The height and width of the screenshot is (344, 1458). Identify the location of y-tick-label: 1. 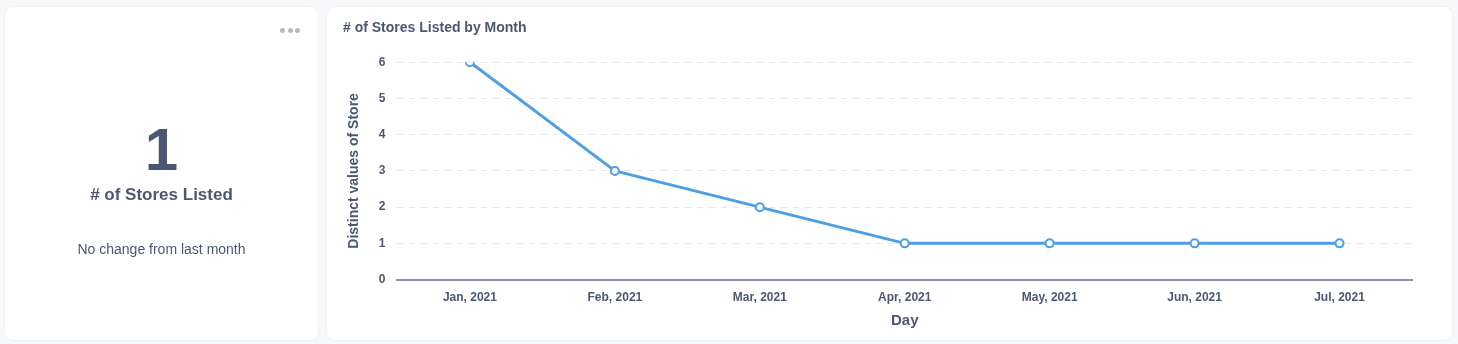
(382, 242).